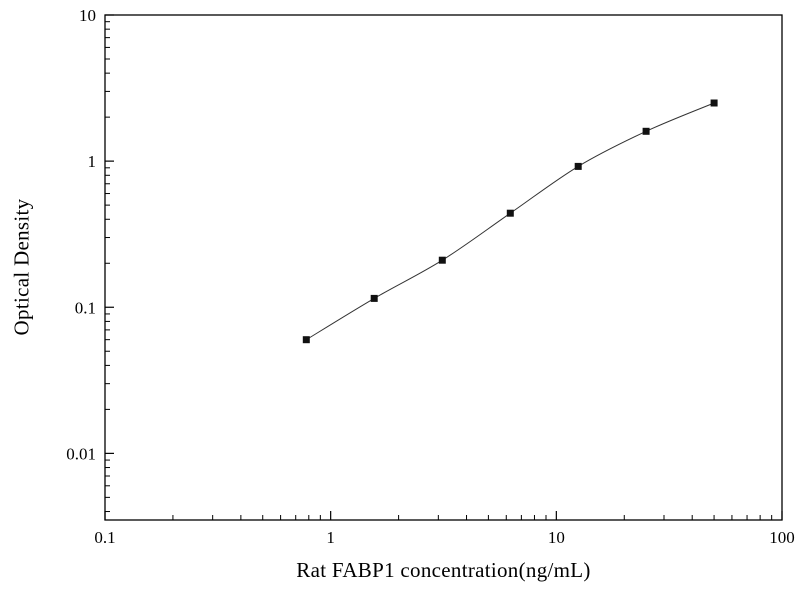  Describe the element at coordinates (81, 453) in the screenshot. I see `svg-text: 0.01` at that location.